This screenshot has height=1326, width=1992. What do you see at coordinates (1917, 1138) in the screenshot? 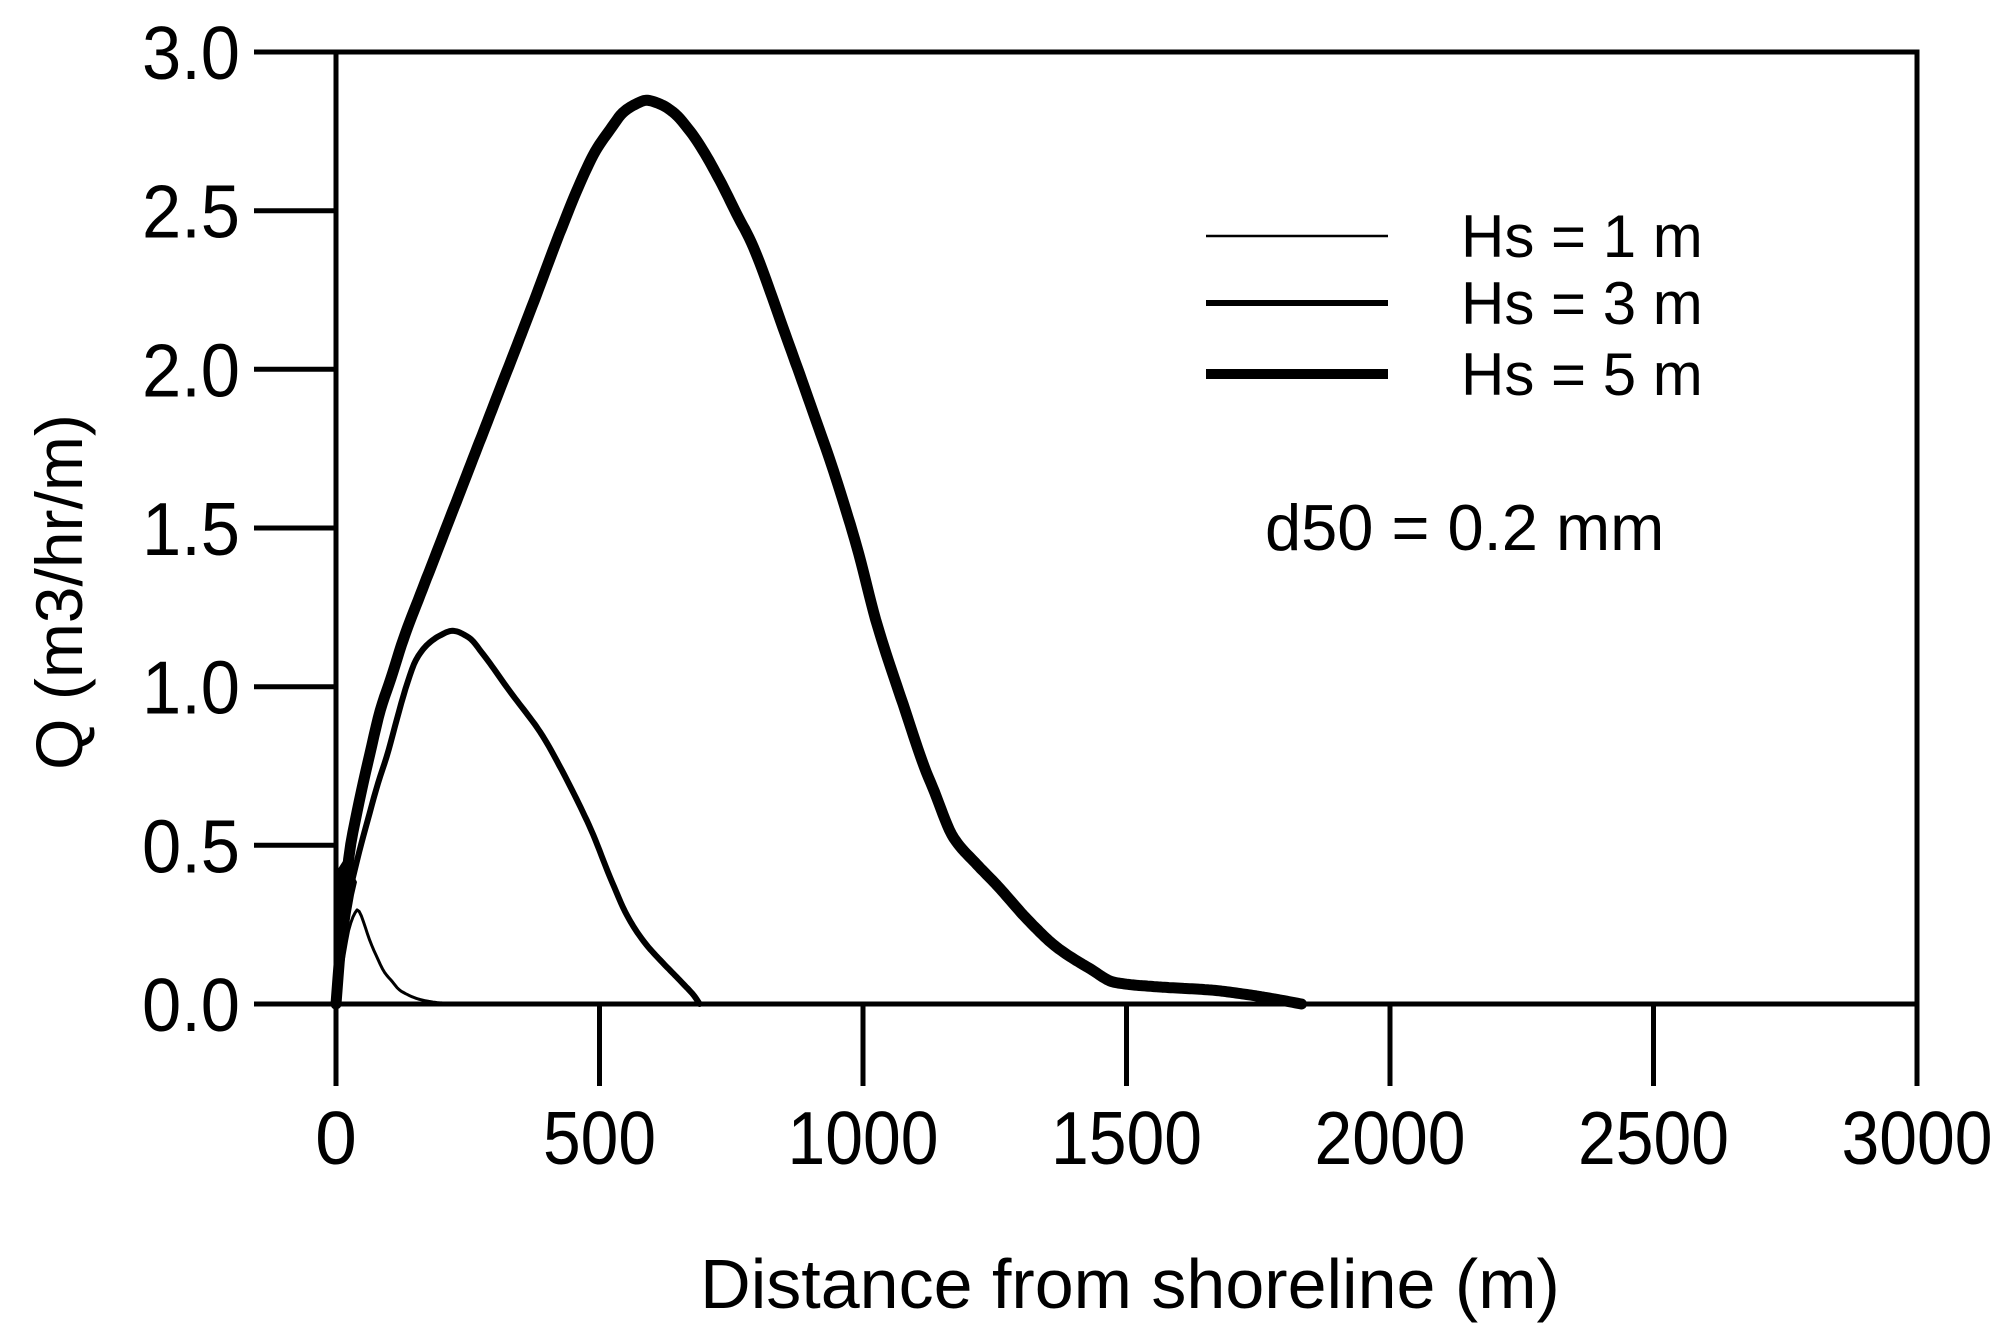
I see `svg-text: 3000` at bounding box center [1917, 1138].